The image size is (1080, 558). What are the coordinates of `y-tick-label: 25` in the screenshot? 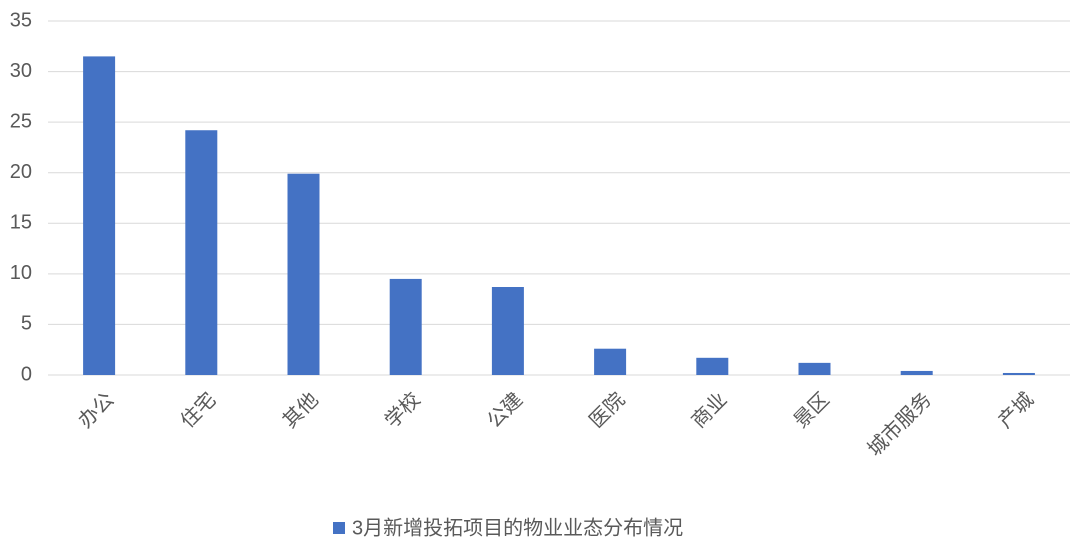 It's located at (21, 121).